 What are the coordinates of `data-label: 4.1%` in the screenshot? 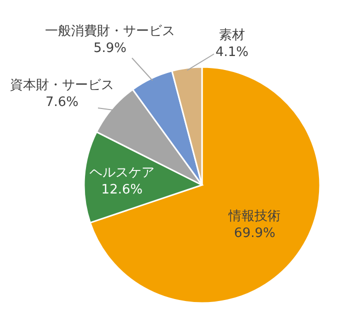 It's located at (232, 52).